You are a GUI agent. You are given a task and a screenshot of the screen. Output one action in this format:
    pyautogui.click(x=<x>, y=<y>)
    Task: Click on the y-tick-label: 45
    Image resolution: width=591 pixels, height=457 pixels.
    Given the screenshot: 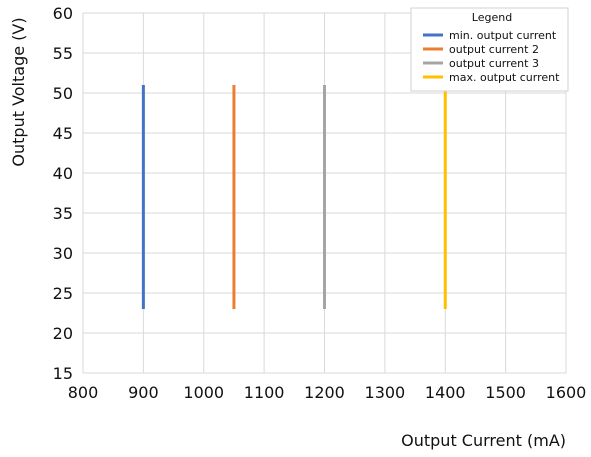 What is the action you would take?
    pyautogui.click(x=63, y=133)
    